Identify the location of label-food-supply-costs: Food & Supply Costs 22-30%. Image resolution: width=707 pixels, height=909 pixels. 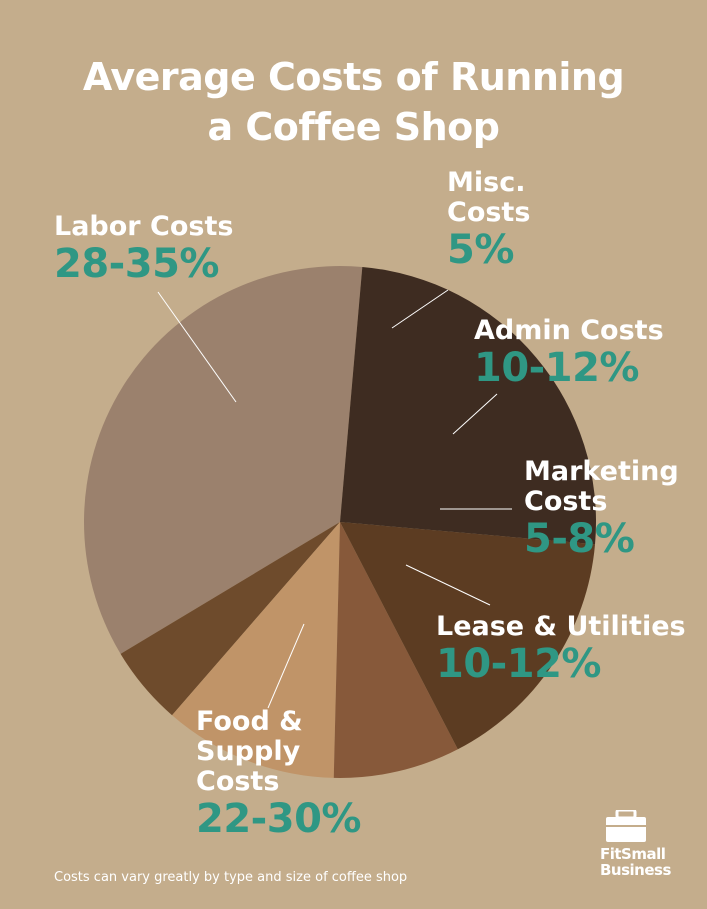
(279, 774).